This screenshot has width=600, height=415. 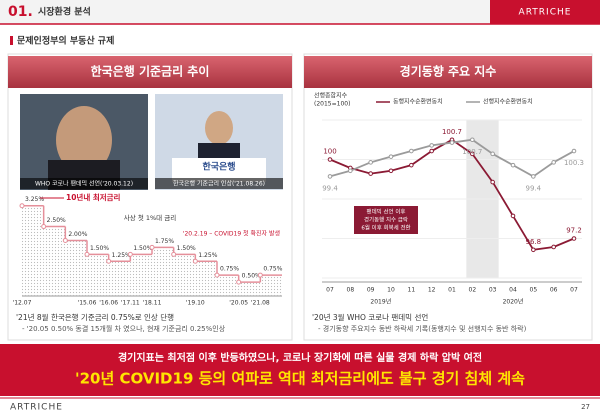 I want to click on bullet: '21년 8월 한국은행 기준금리 0.75%로 인상 단행, so click(x=95, y=317).